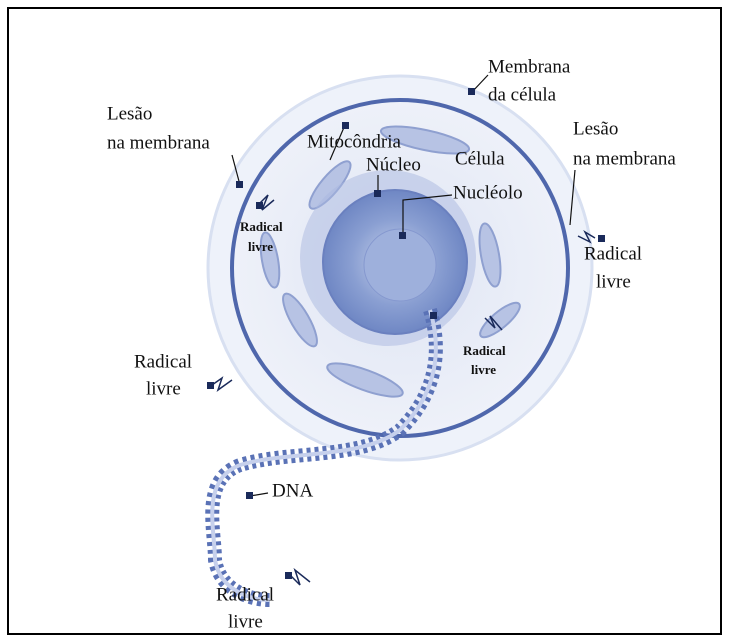 This screenshot has height=641, width=729. Describe the element at coordinates (529, 66) in the screenshot. I see `label: Membrana` at that location.